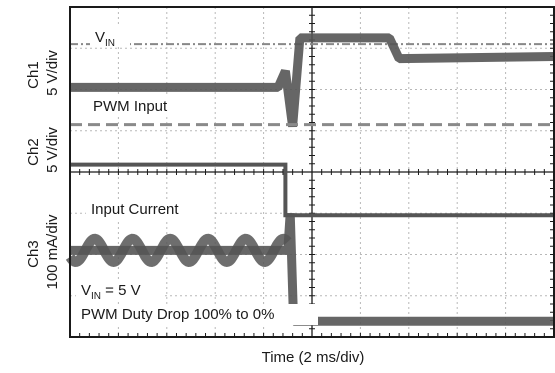  I want to click on annotation-vin: VIN, so click(105, 39).